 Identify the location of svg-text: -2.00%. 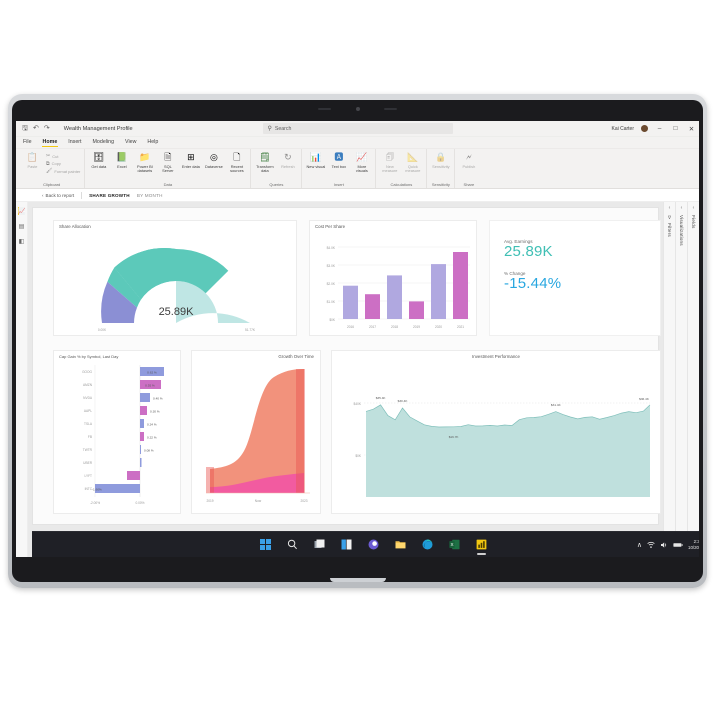
(95, 503).